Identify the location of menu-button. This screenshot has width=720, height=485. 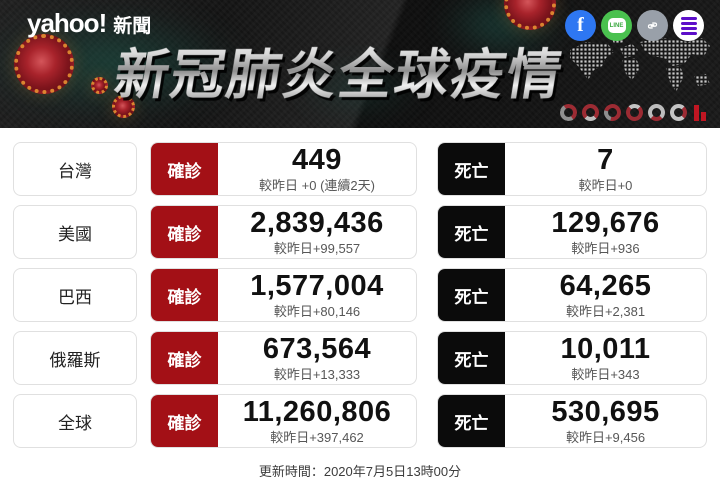
(688, 25).